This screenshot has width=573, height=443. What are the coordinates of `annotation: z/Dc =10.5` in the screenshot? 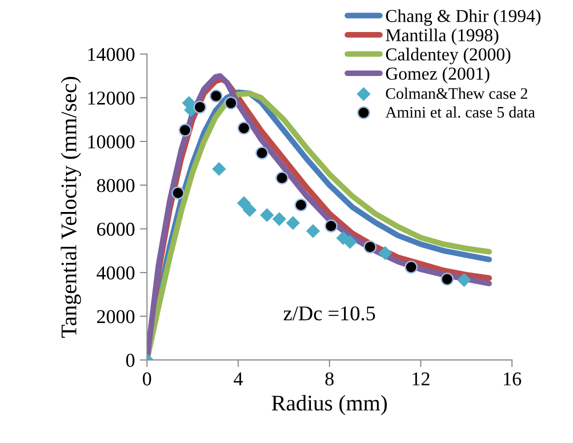 It's located at (330, 313).